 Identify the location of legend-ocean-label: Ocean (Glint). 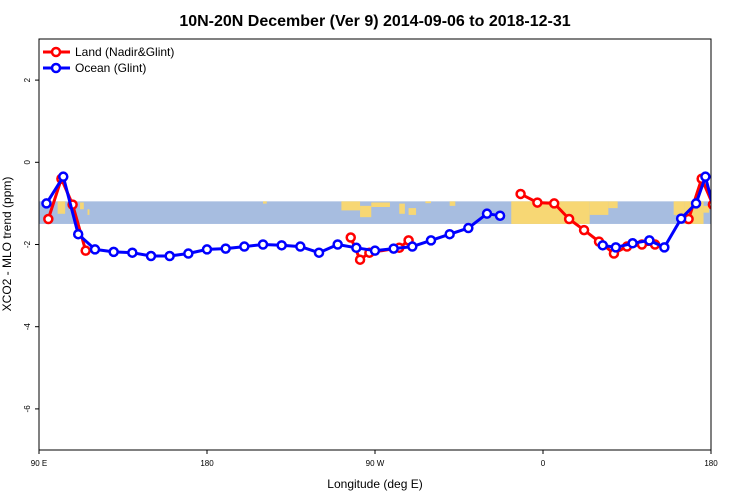
(110, 68).